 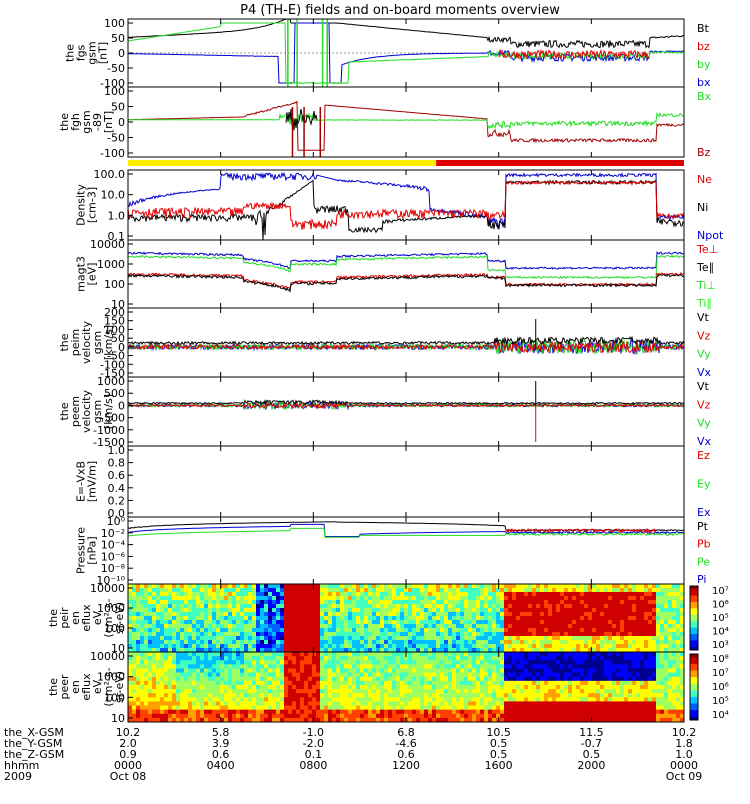 What do you see at coordinates (406, 205) in the screenshot?
I see `panel-frame` at bounding box center [406, 205].